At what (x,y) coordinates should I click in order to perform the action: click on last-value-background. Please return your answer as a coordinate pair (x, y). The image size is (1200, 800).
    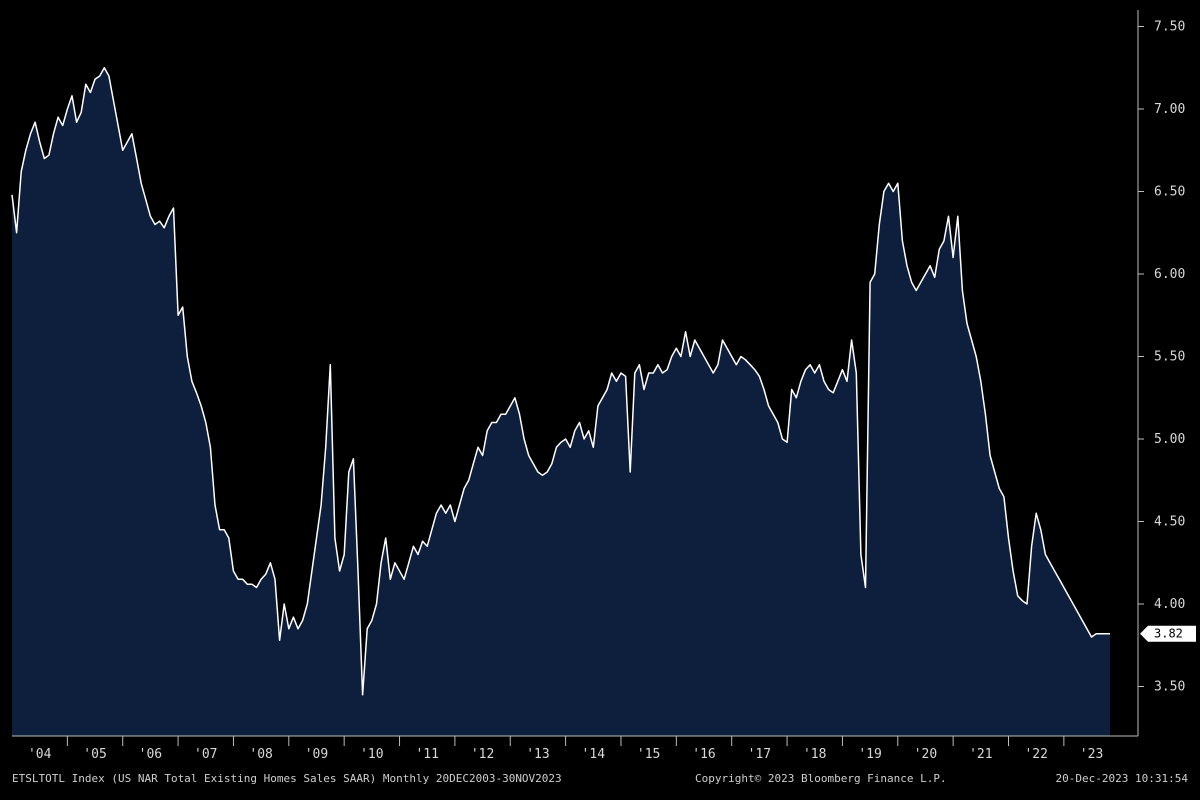
    Looking at the image, I should click on (1168, 633).